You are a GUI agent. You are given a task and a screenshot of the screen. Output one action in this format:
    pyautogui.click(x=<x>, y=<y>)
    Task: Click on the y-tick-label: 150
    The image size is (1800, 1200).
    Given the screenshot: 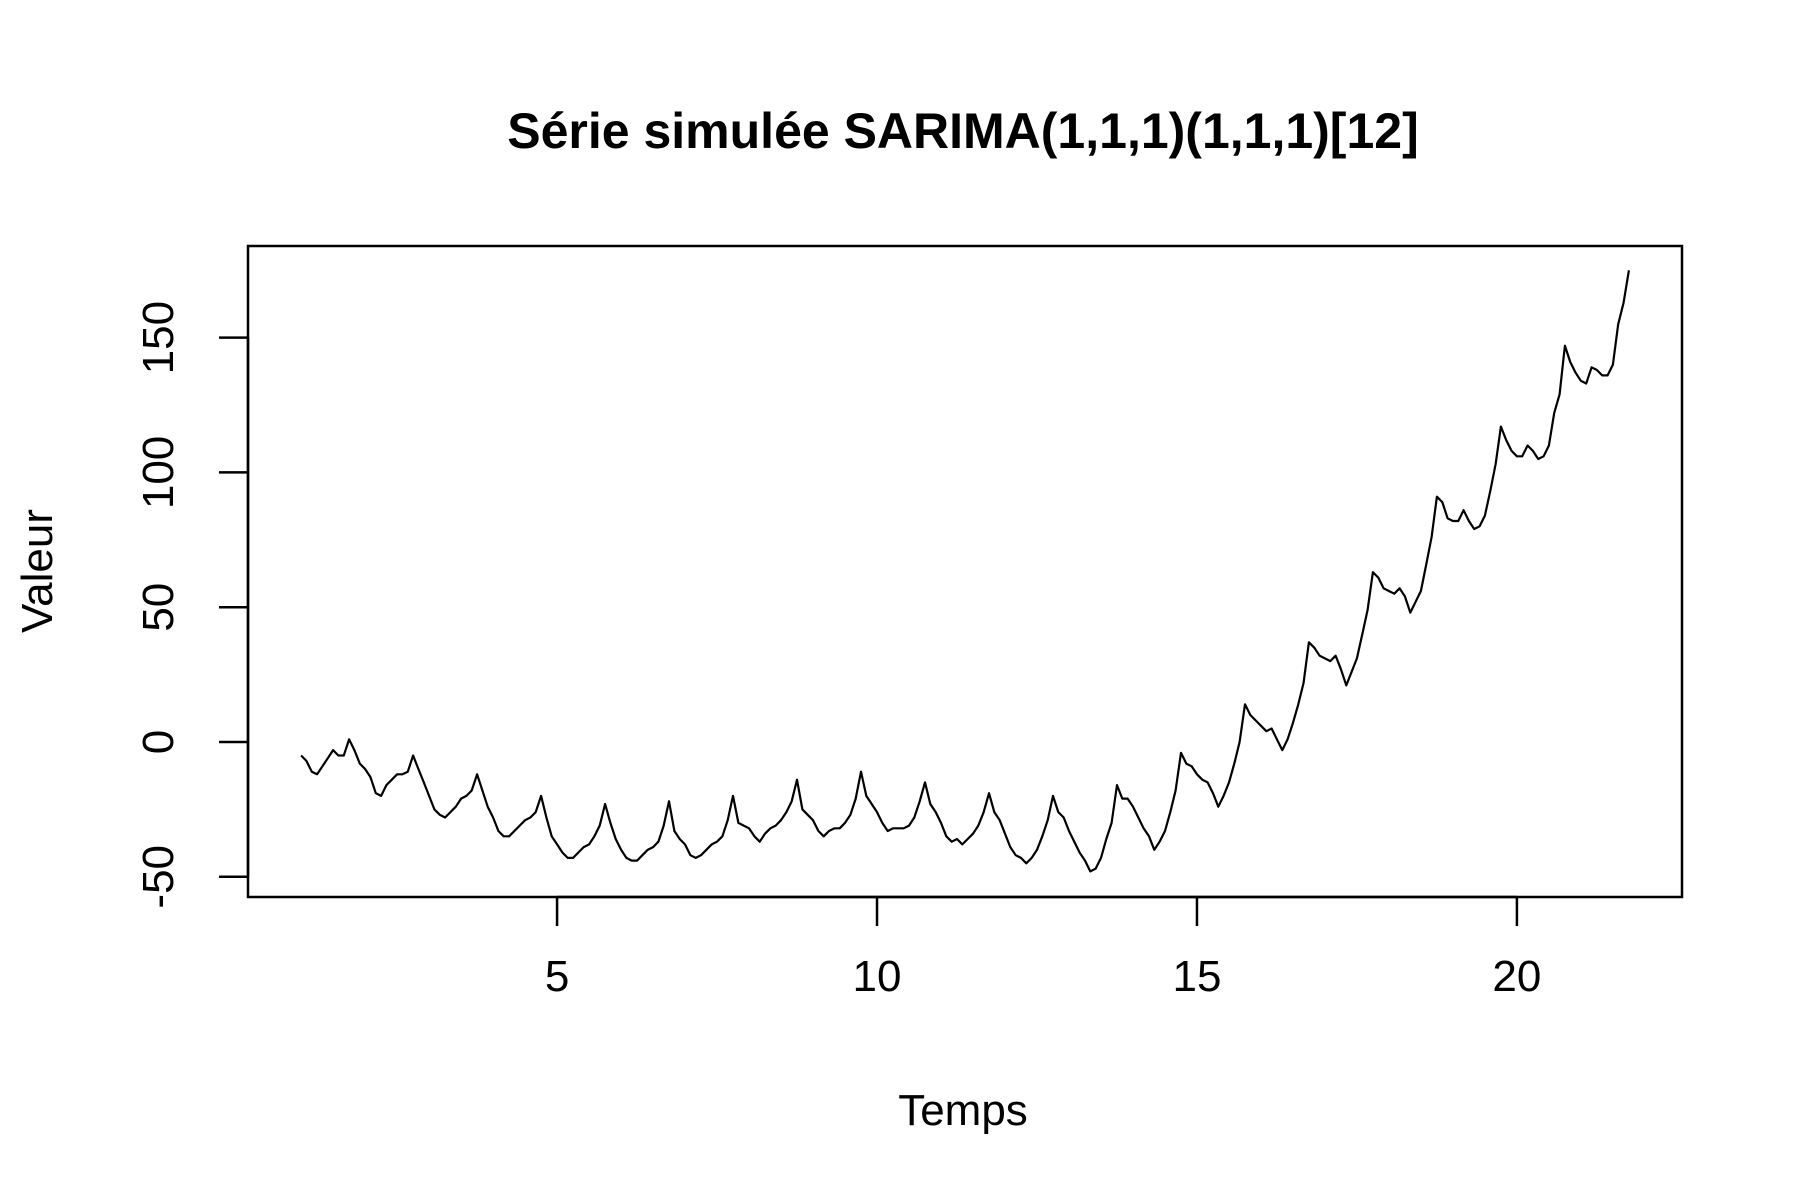 What is the action you would take?
    pyautogui.click(x=158, y=337)
    